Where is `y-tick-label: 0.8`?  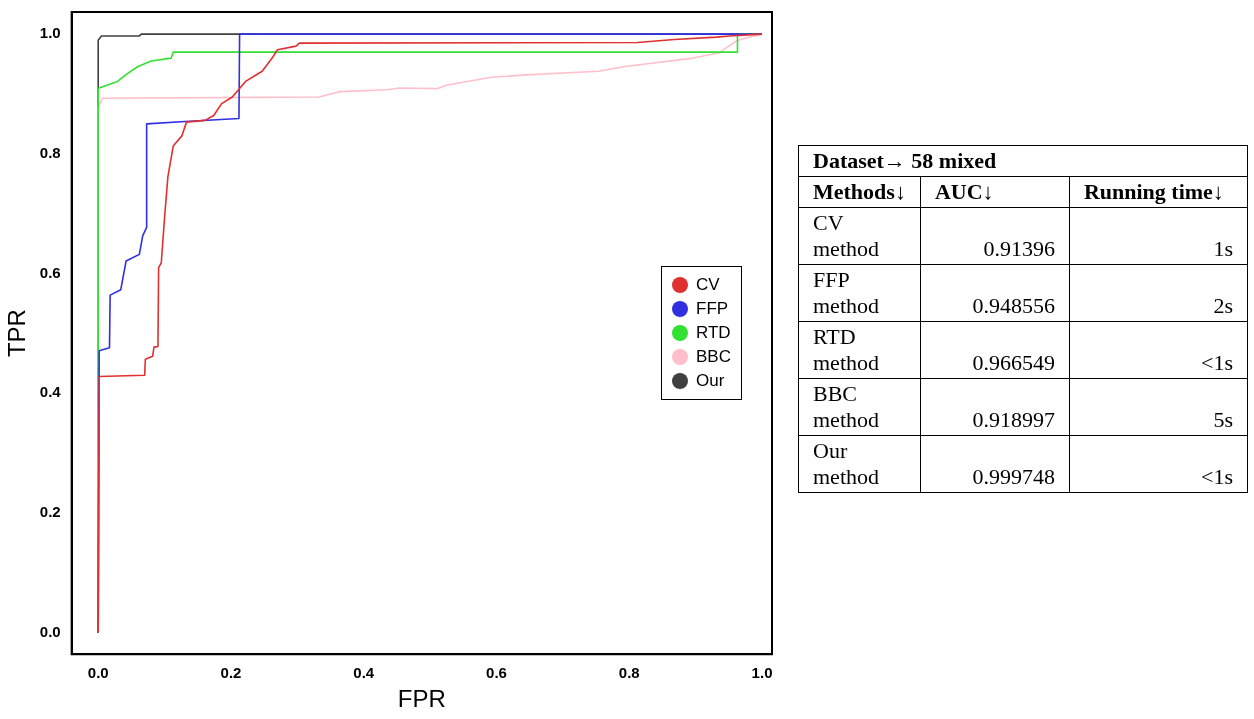 y-tick-label: 0.8 is located at coordinates (50, 152).